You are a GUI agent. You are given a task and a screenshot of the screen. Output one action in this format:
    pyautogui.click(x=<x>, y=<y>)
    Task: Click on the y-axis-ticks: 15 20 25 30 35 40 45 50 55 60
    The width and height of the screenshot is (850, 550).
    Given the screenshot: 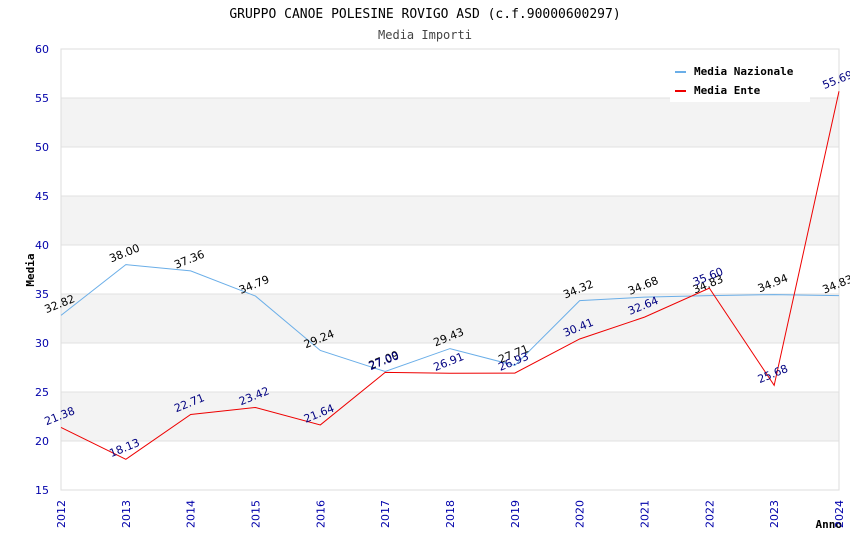 What is the action you would take?
    pyautogui.click(x=42, y=270)
    